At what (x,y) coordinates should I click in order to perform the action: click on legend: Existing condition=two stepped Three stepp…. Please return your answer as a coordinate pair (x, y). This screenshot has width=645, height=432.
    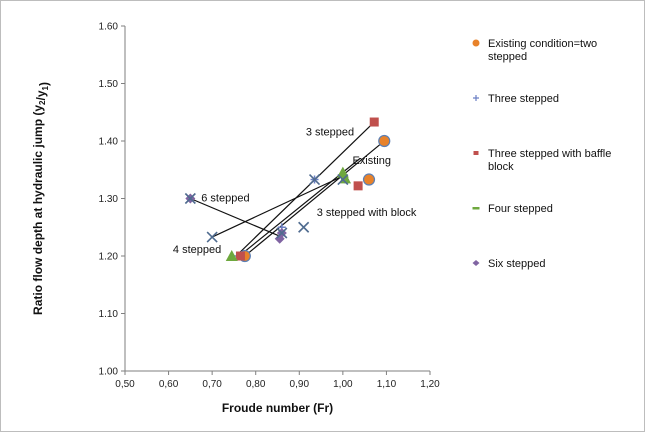
    Looking at the image, I should click on (541, 154).